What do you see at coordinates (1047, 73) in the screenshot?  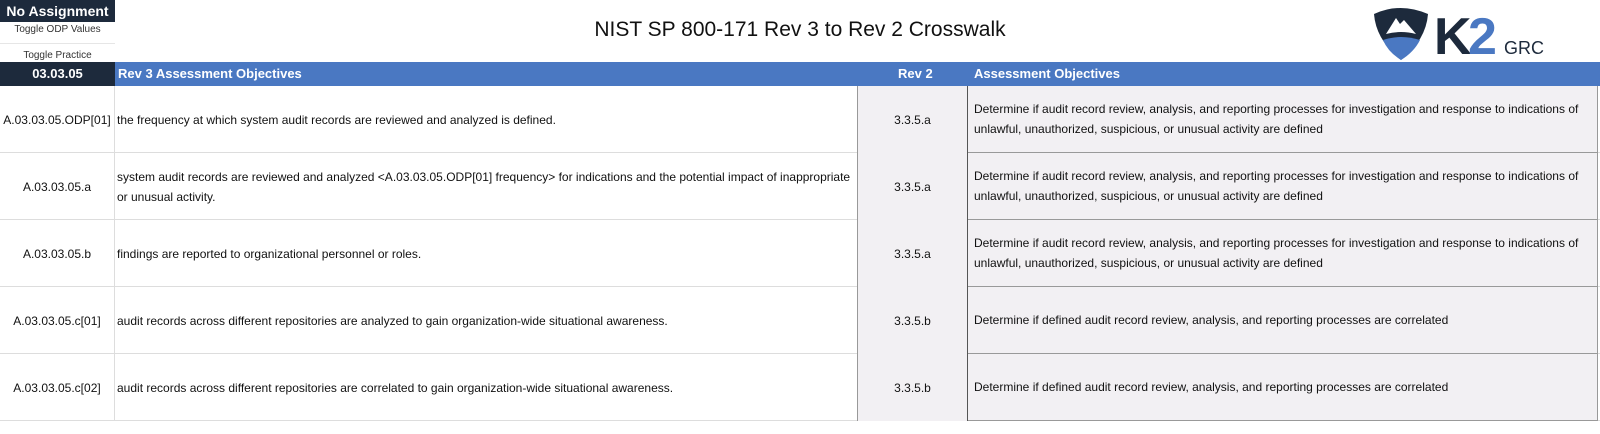 I see `objectives-header: Assessment Objectives` at bounding box center [1047, 73].